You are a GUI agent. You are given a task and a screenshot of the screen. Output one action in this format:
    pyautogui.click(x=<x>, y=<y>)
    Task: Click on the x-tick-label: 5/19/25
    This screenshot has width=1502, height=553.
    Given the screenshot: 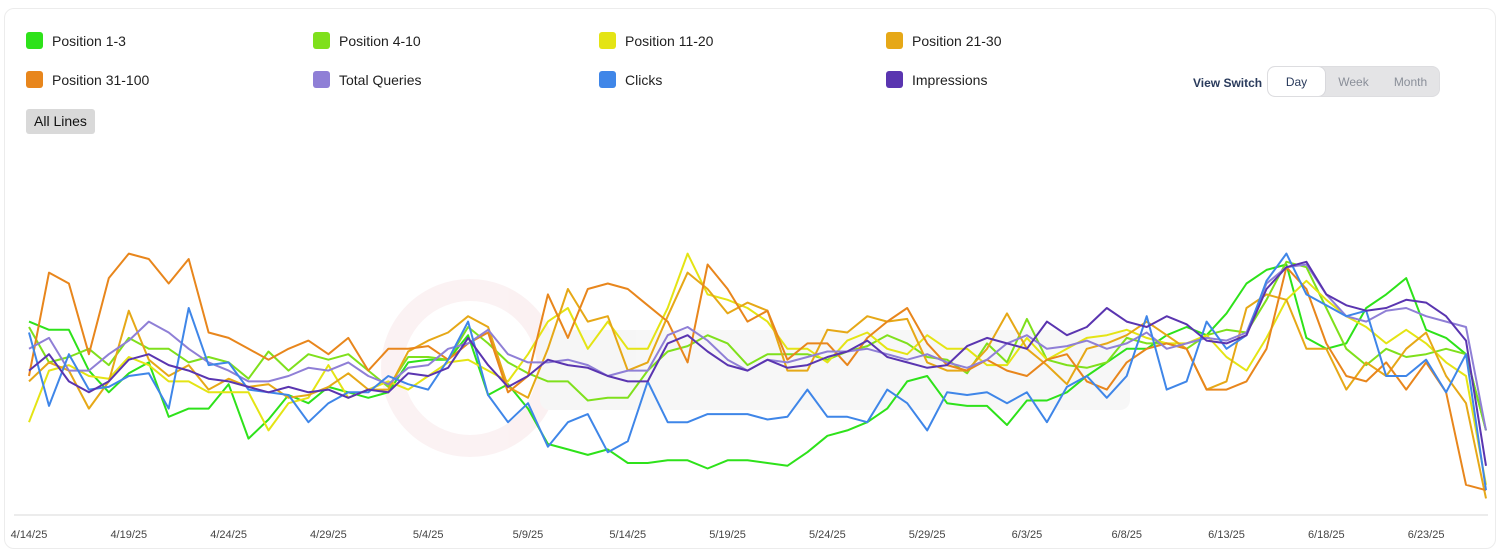 What is the action you would take?
    pyautogui.click(x=727, y=535)
    